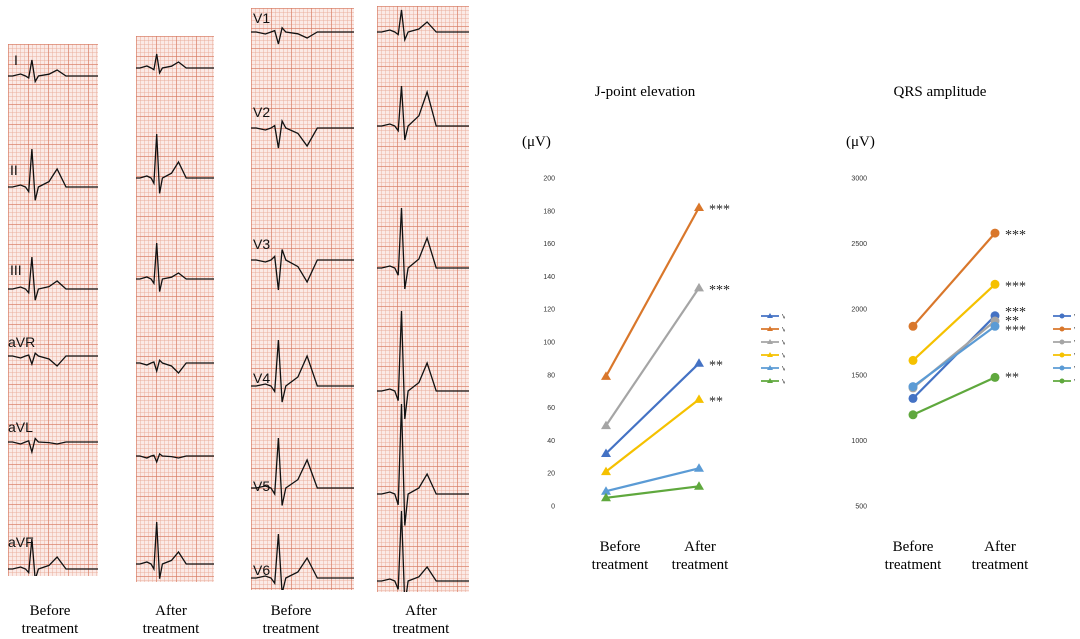 Image resolution: width=1080 pixels, height=639 pixels. I want to click on caption-limb-before: Before treatment, so click(50, 620).